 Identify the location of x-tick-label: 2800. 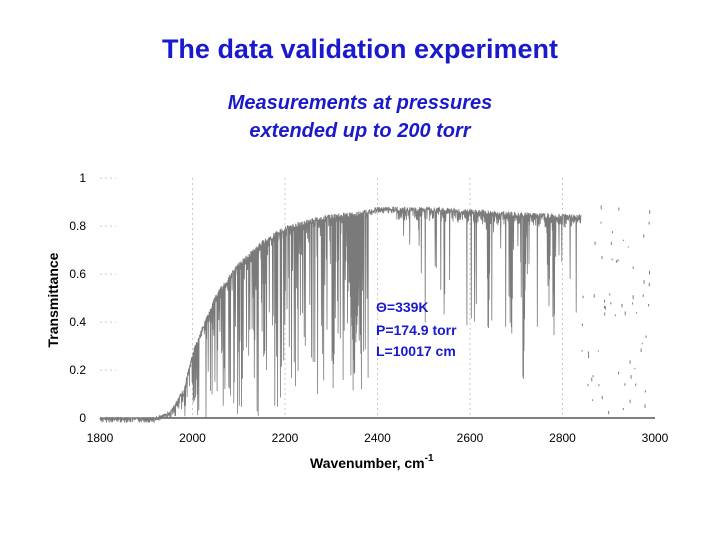
(562, 438).